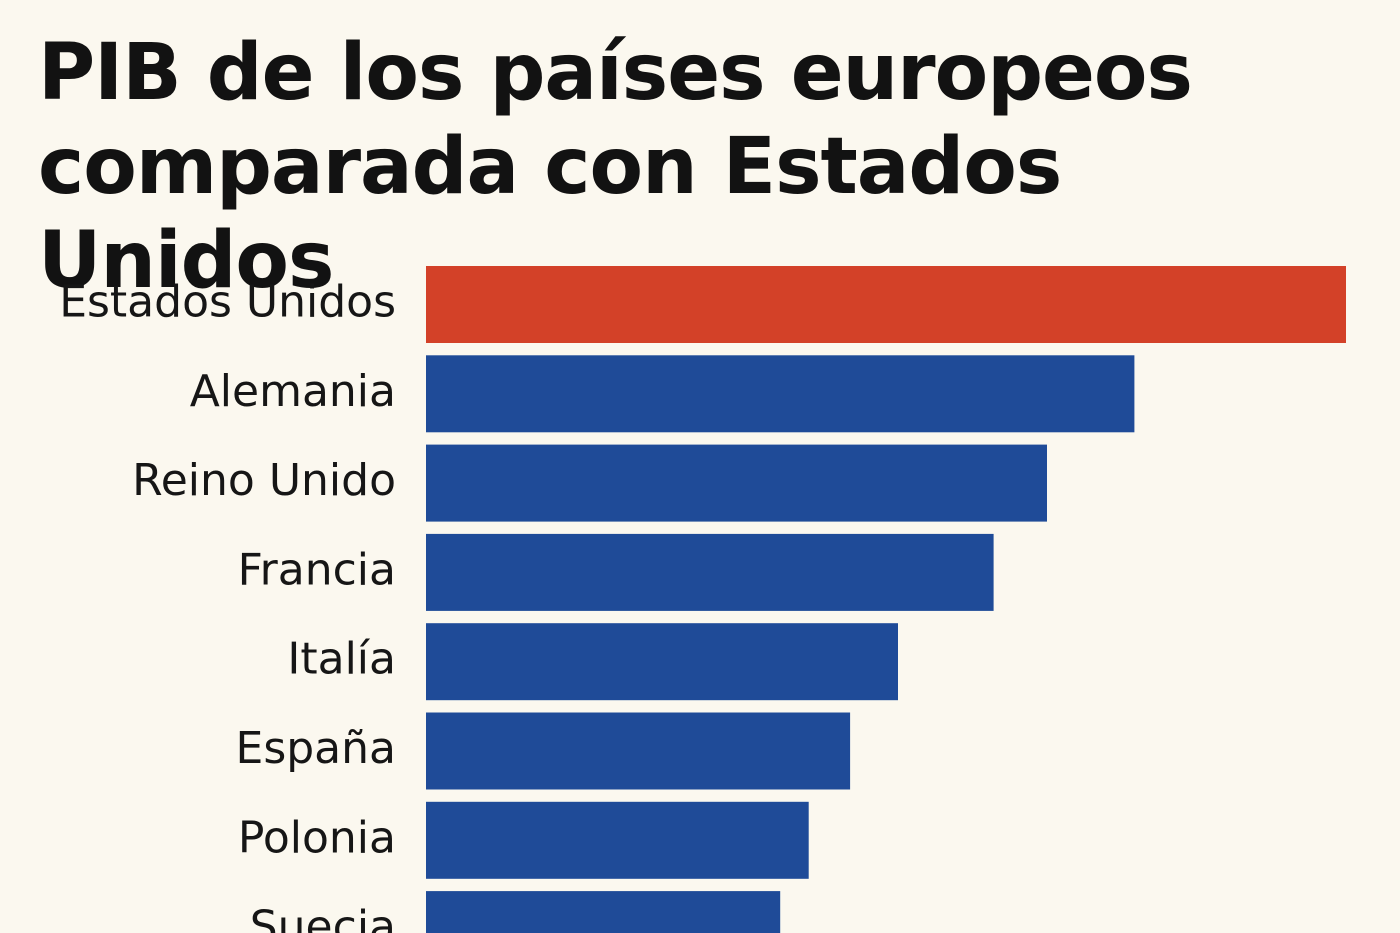 The image size is (1400, 933). Describe the element at coordinates (638, 751) in the screenshot. I see `bar-españa` at that location.